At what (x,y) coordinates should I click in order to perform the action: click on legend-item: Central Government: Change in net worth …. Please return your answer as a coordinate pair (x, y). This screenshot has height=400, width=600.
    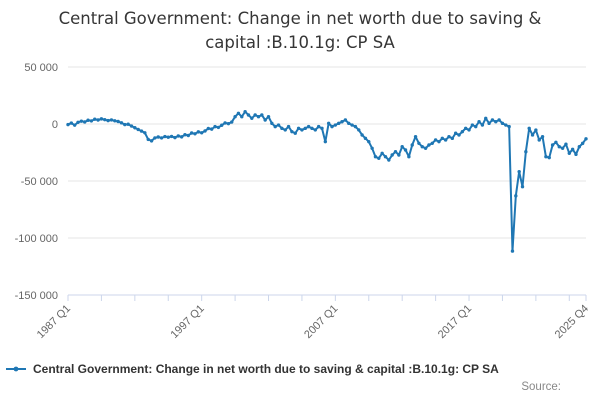
    Looking at the image, I should click on (301, 369).